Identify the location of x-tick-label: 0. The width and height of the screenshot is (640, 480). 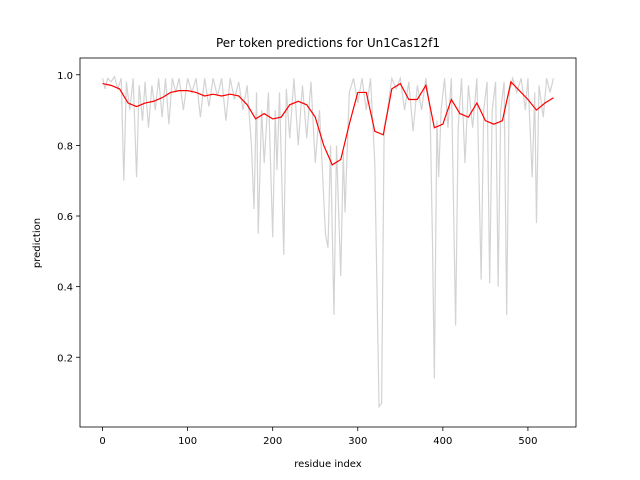
(102, 441).